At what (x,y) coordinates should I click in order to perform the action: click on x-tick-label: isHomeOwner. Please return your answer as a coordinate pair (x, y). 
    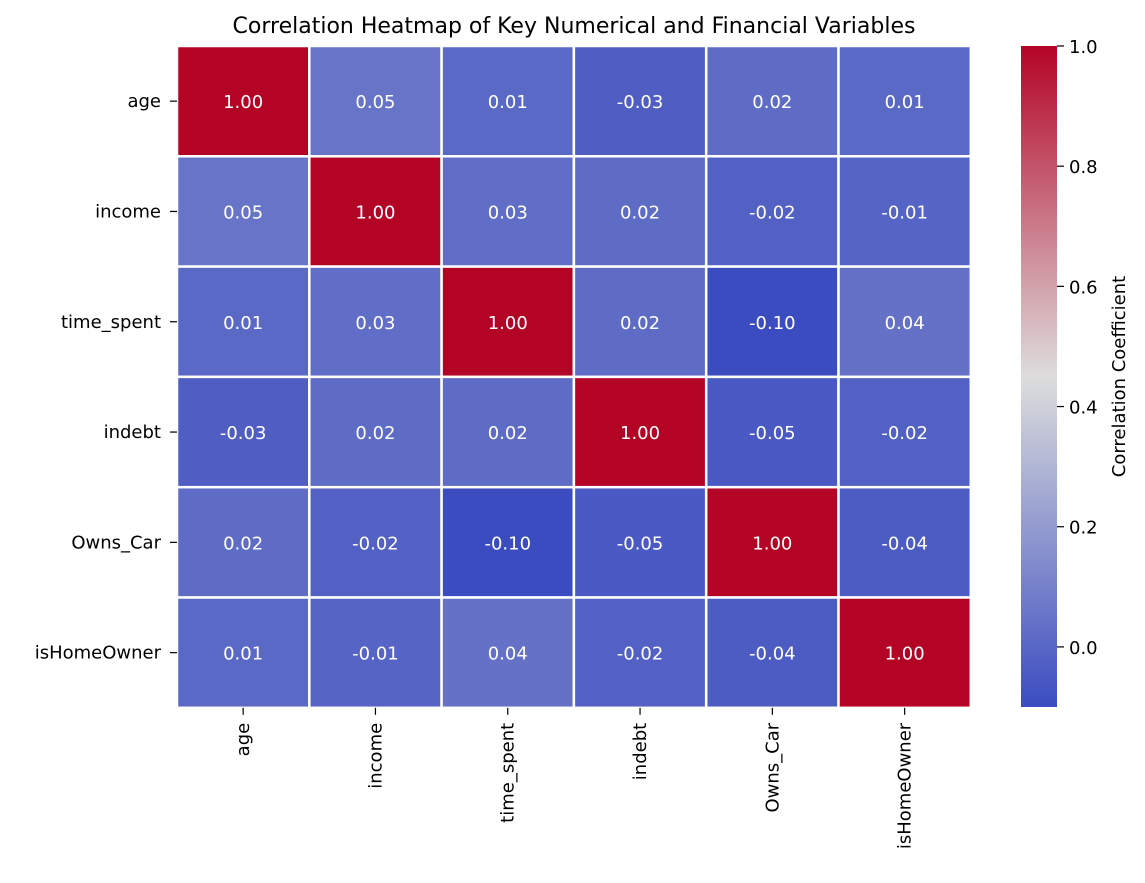
    Looking at the image, I should click on (905, 785).